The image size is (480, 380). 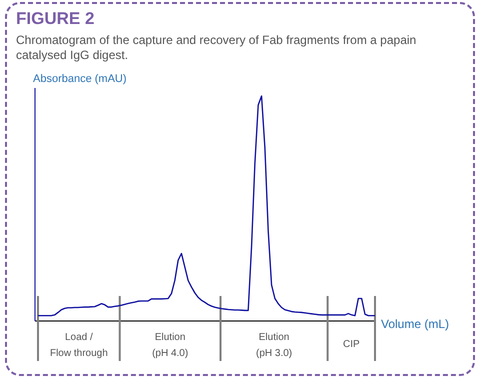 I want to click on text: Elution (pH 3.0), so click(x=274, y=345).